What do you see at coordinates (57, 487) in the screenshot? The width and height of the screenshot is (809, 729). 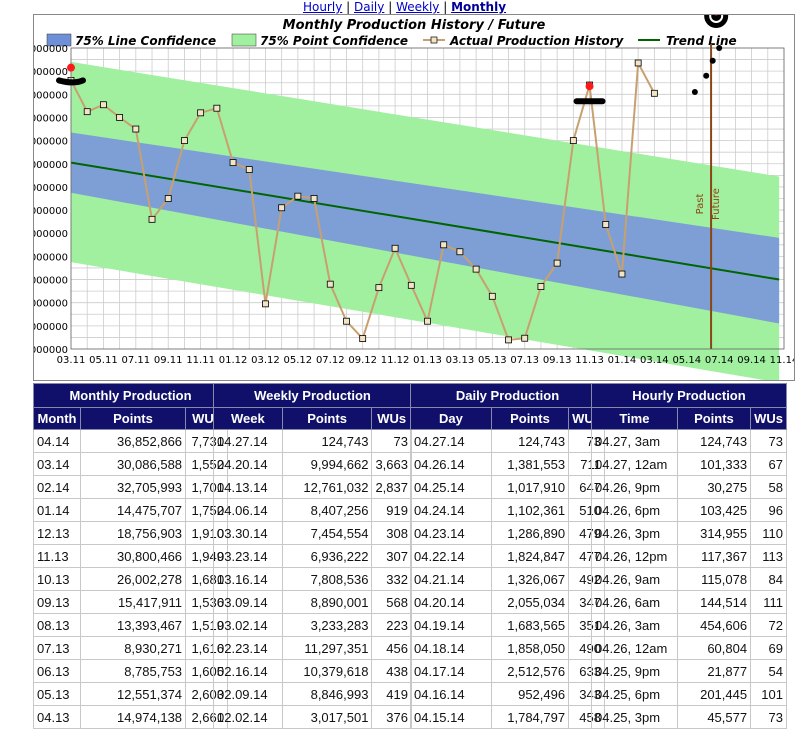 I see `table-cell: 02.14` at bounding box center [57, 487].